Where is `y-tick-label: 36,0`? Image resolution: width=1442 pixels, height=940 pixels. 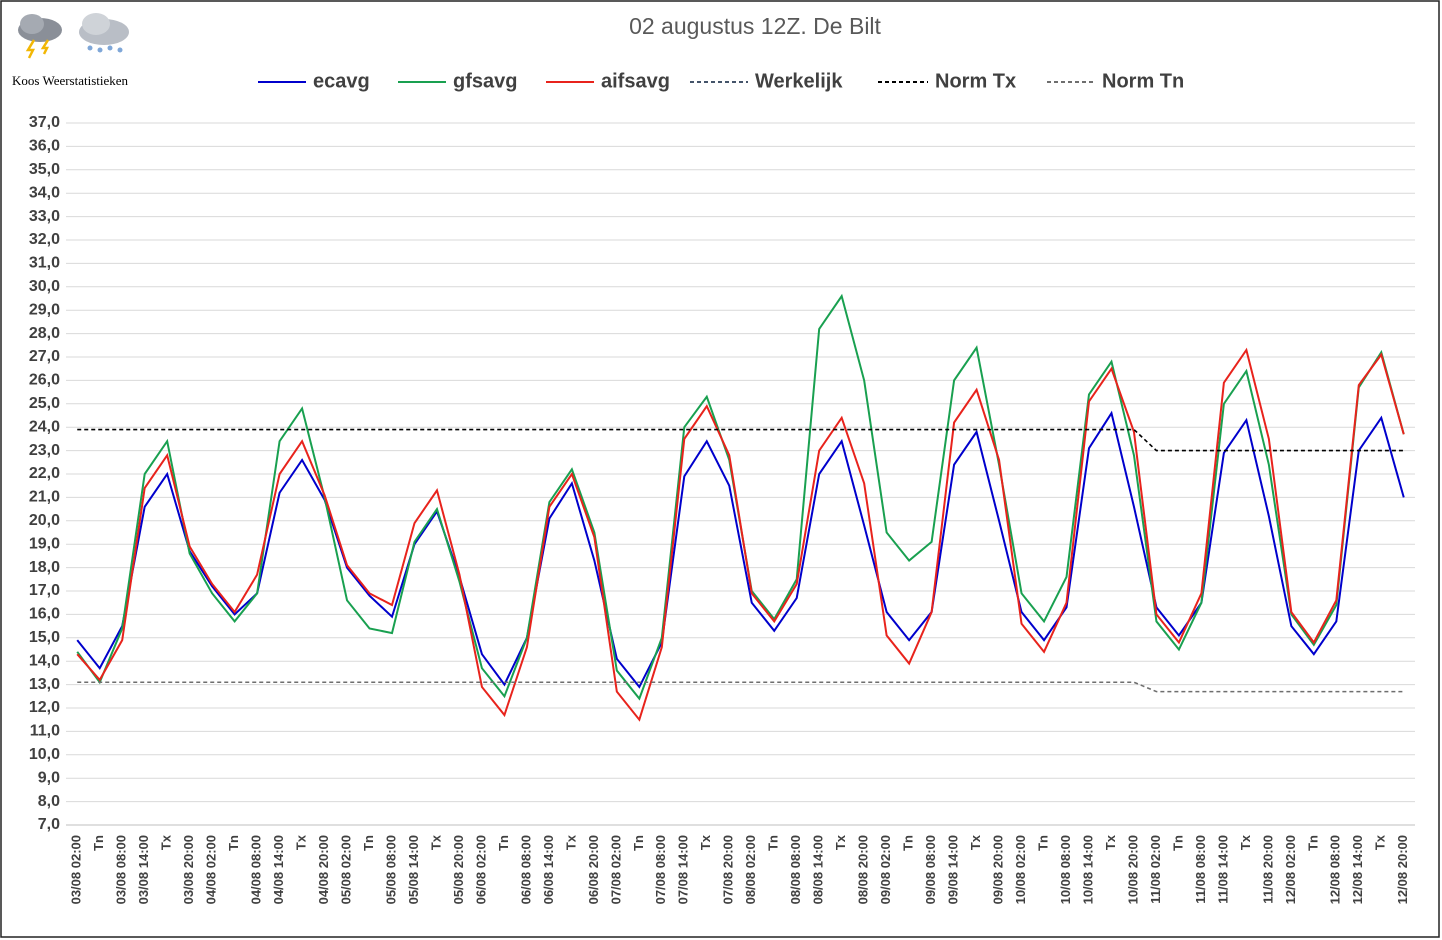
y-tick-label: 36,0 is located at coordinates (44, 146).